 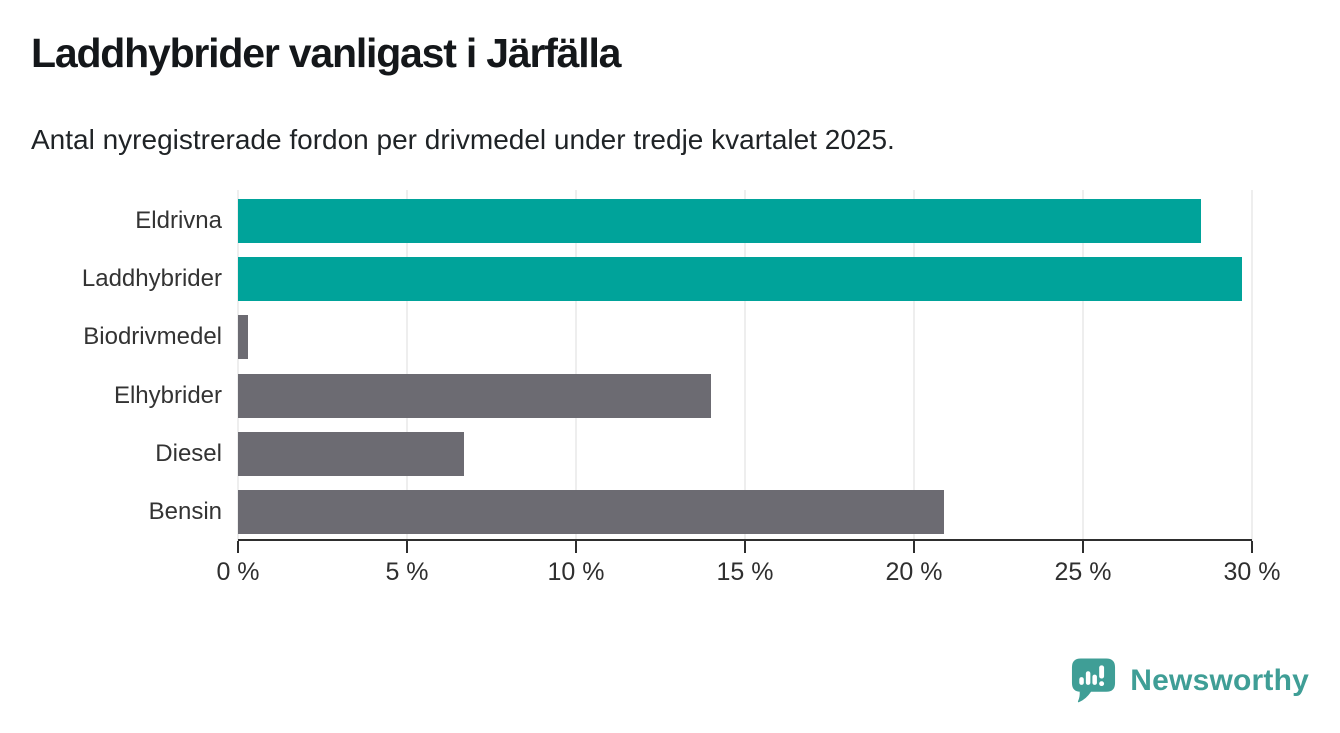 What do you see at coordinates (167, 395) in the screenshot?
I see `category-label: Elhybrider` at bounding box center [167, 395].